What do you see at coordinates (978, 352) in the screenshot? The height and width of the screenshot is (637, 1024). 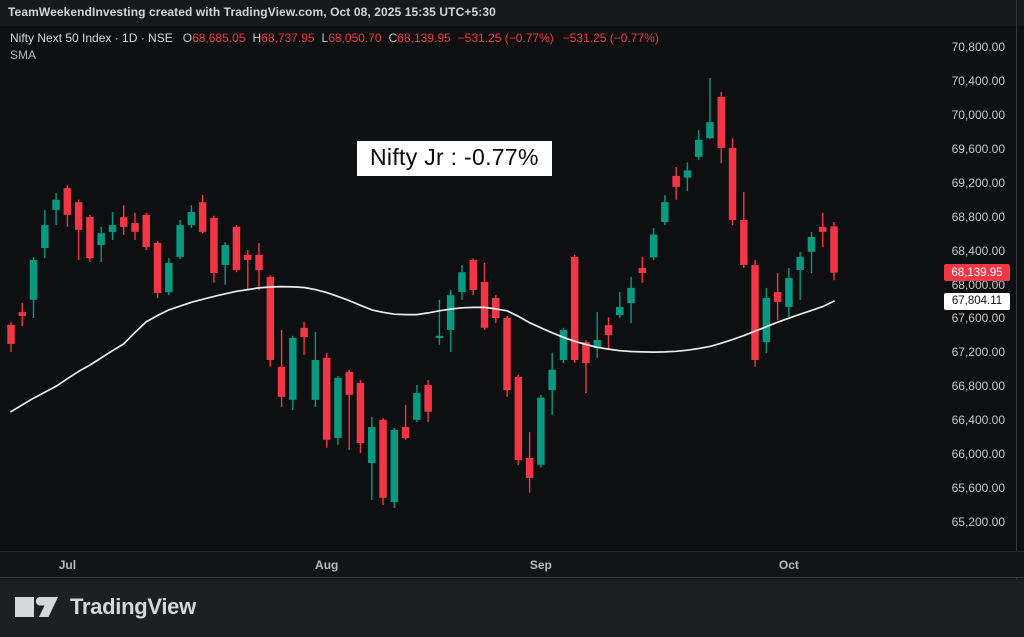 I see `price-tick: 67,200.00` at bounding box center [978, 352].